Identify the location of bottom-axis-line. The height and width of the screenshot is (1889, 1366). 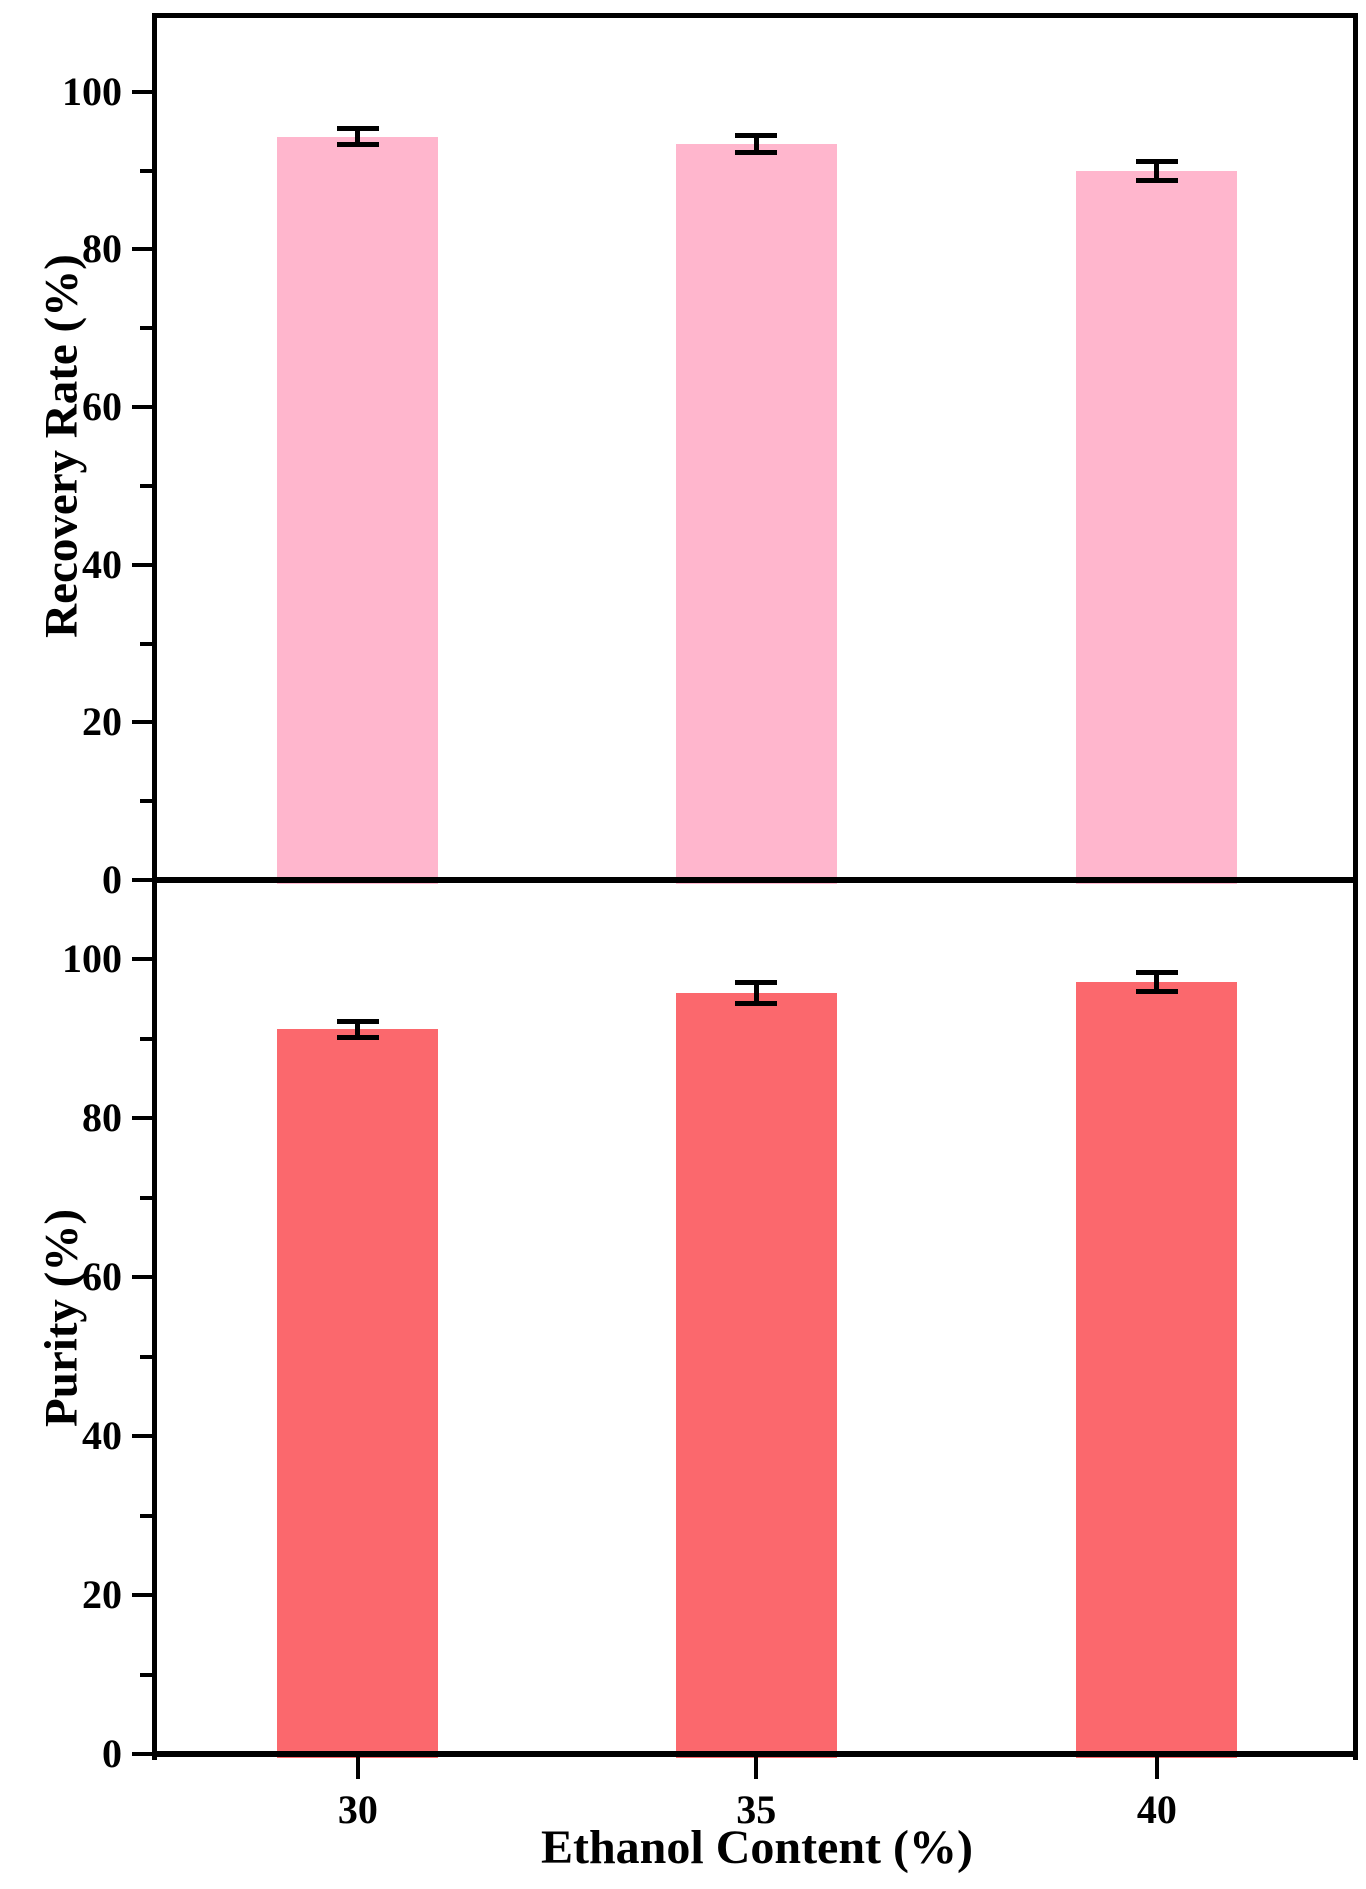
(755, 1754).